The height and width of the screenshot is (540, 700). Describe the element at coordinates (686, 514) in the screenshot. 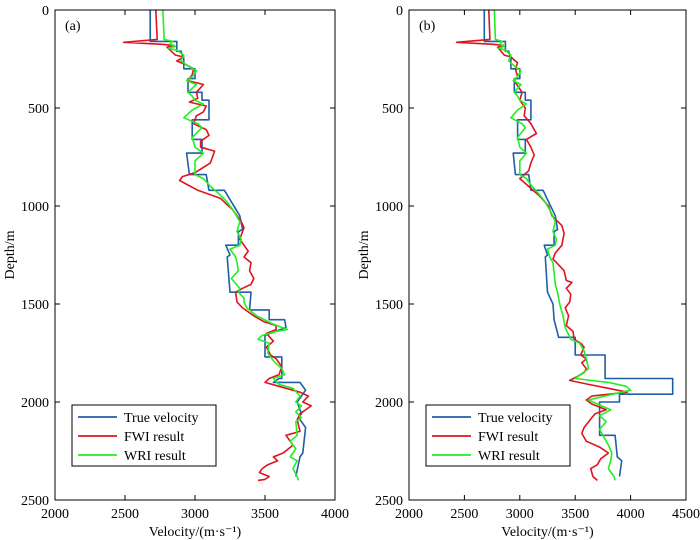

I see `x-tick-label: 4500` at that location.